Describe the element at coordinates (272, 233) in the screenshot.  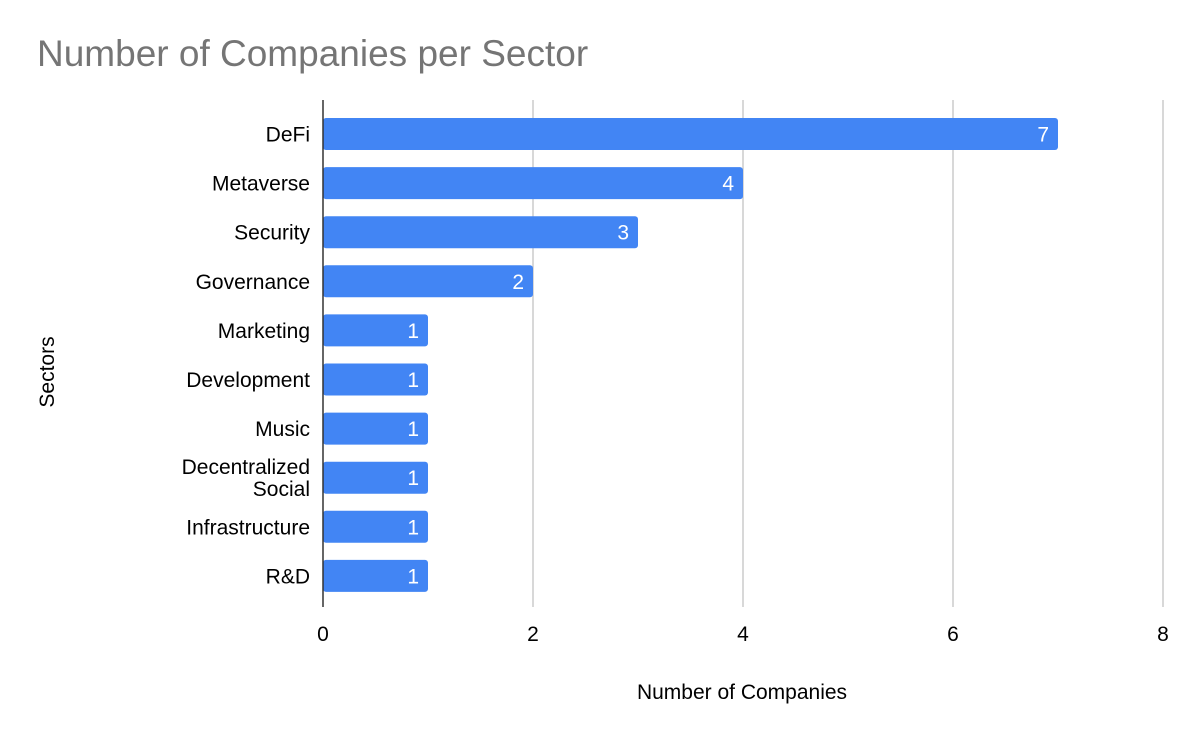
I see `category-label-2: Security` at that location.